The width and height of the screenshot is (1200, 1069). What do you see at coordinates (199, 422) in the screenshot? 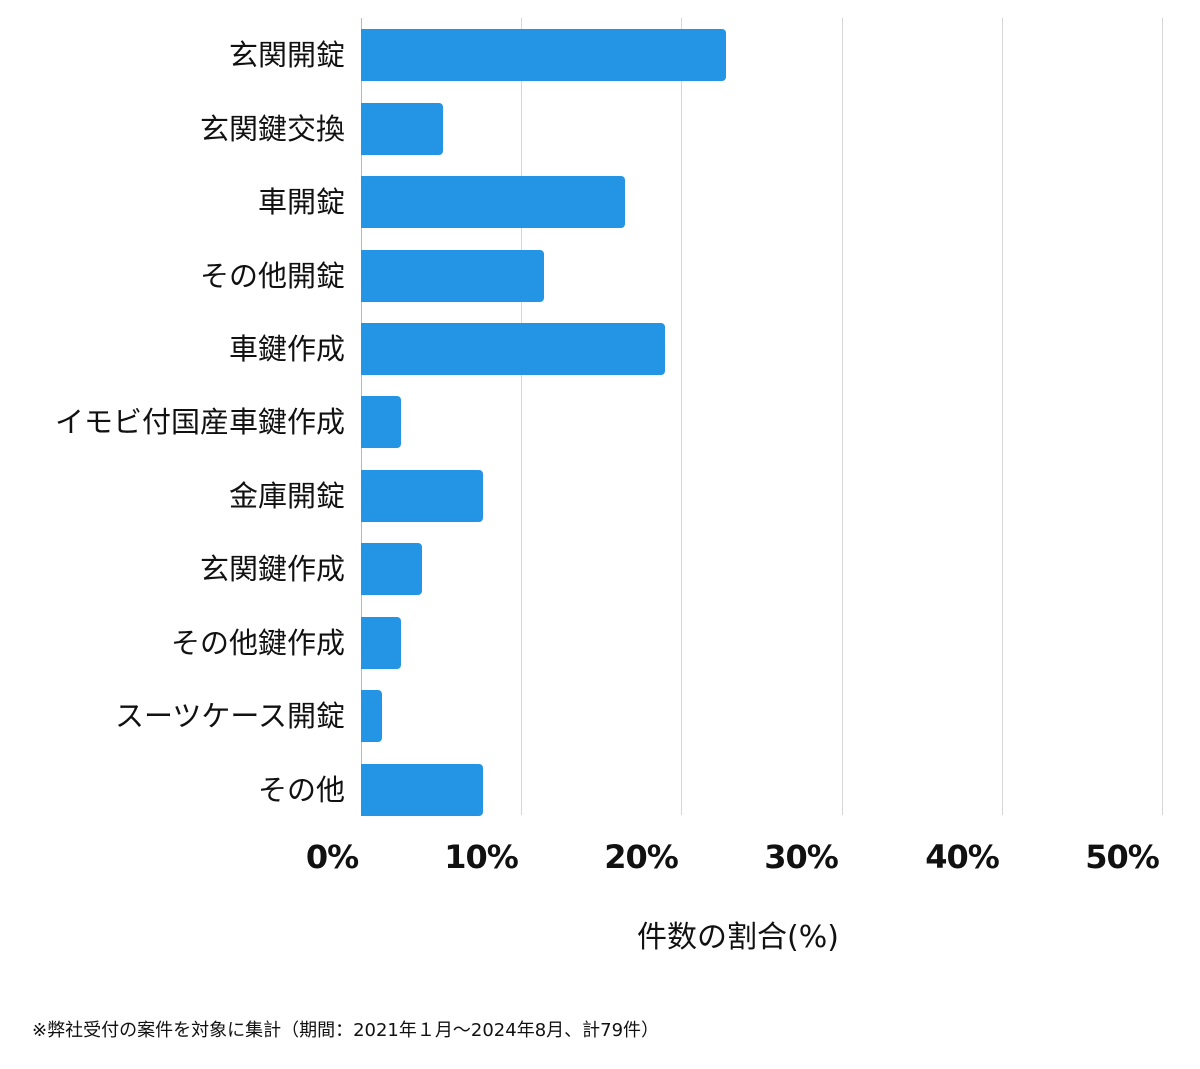
I see `category-label: イモビ付国産車鍵作成` at bounding box center [199, 422].